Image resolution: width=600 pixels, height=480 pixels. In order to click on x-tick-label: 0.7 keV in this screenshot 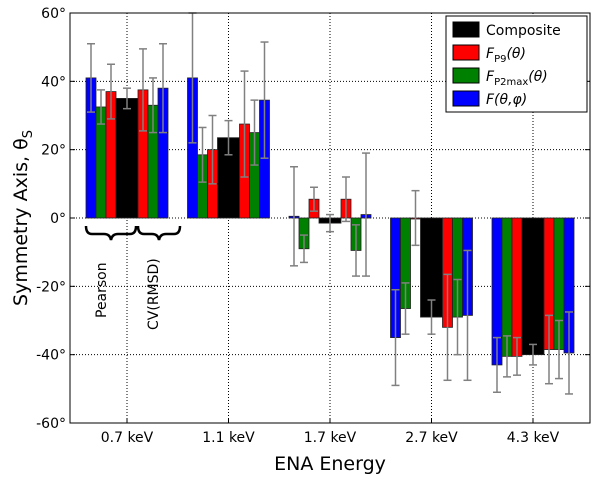, I will do `click(127, 438)`.